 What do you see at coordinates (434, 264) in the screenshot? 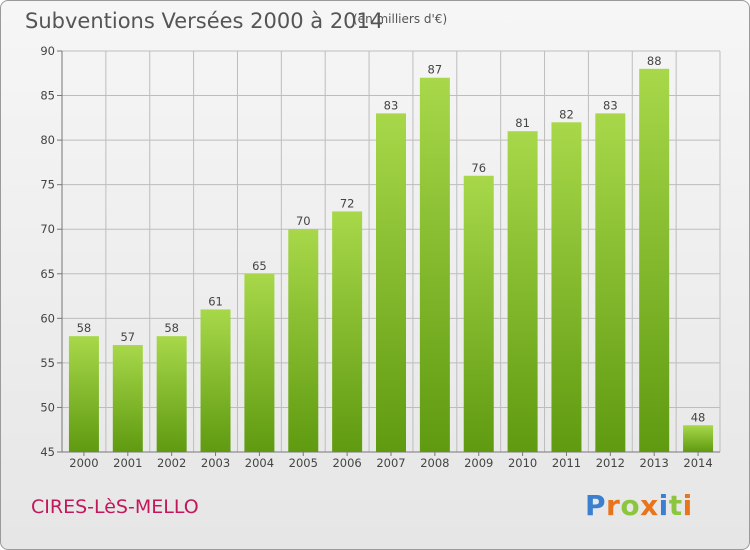
I see `bar-2008` at bounding box center [434, 264].